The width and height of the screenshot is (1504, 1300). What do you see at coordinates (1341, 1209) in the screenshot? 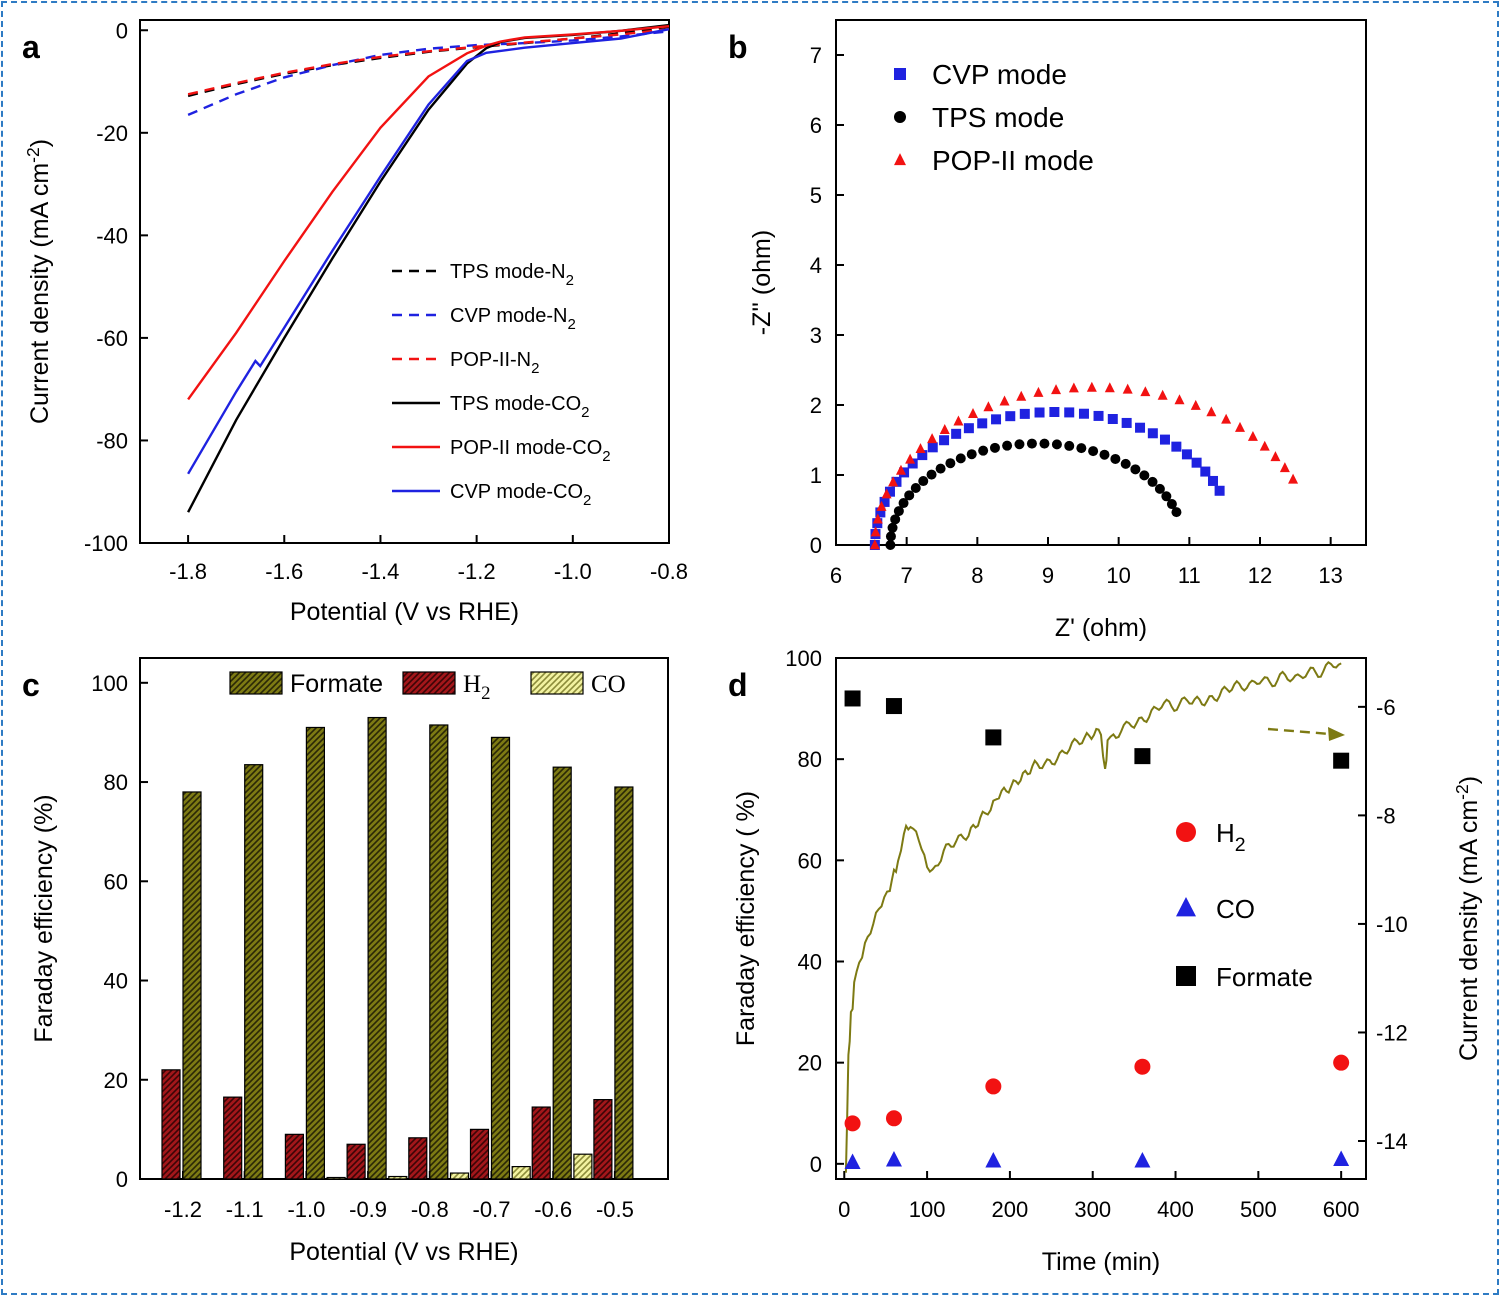
I see `x-tick-label-d: 600` at bounding box center [1341, 1209].